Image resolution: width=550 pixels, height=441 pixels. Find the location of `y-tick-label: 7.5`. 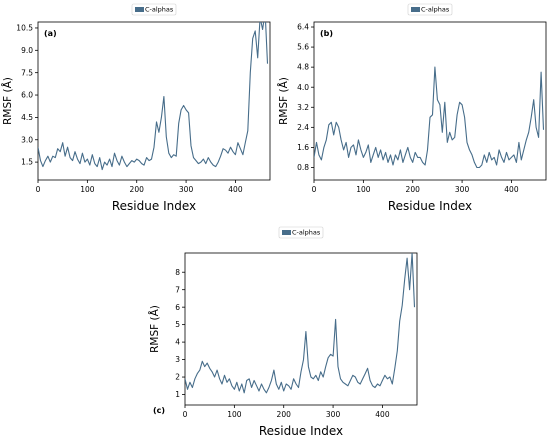

y-tick-label: 7.5 is located at coordinates (27, 72).